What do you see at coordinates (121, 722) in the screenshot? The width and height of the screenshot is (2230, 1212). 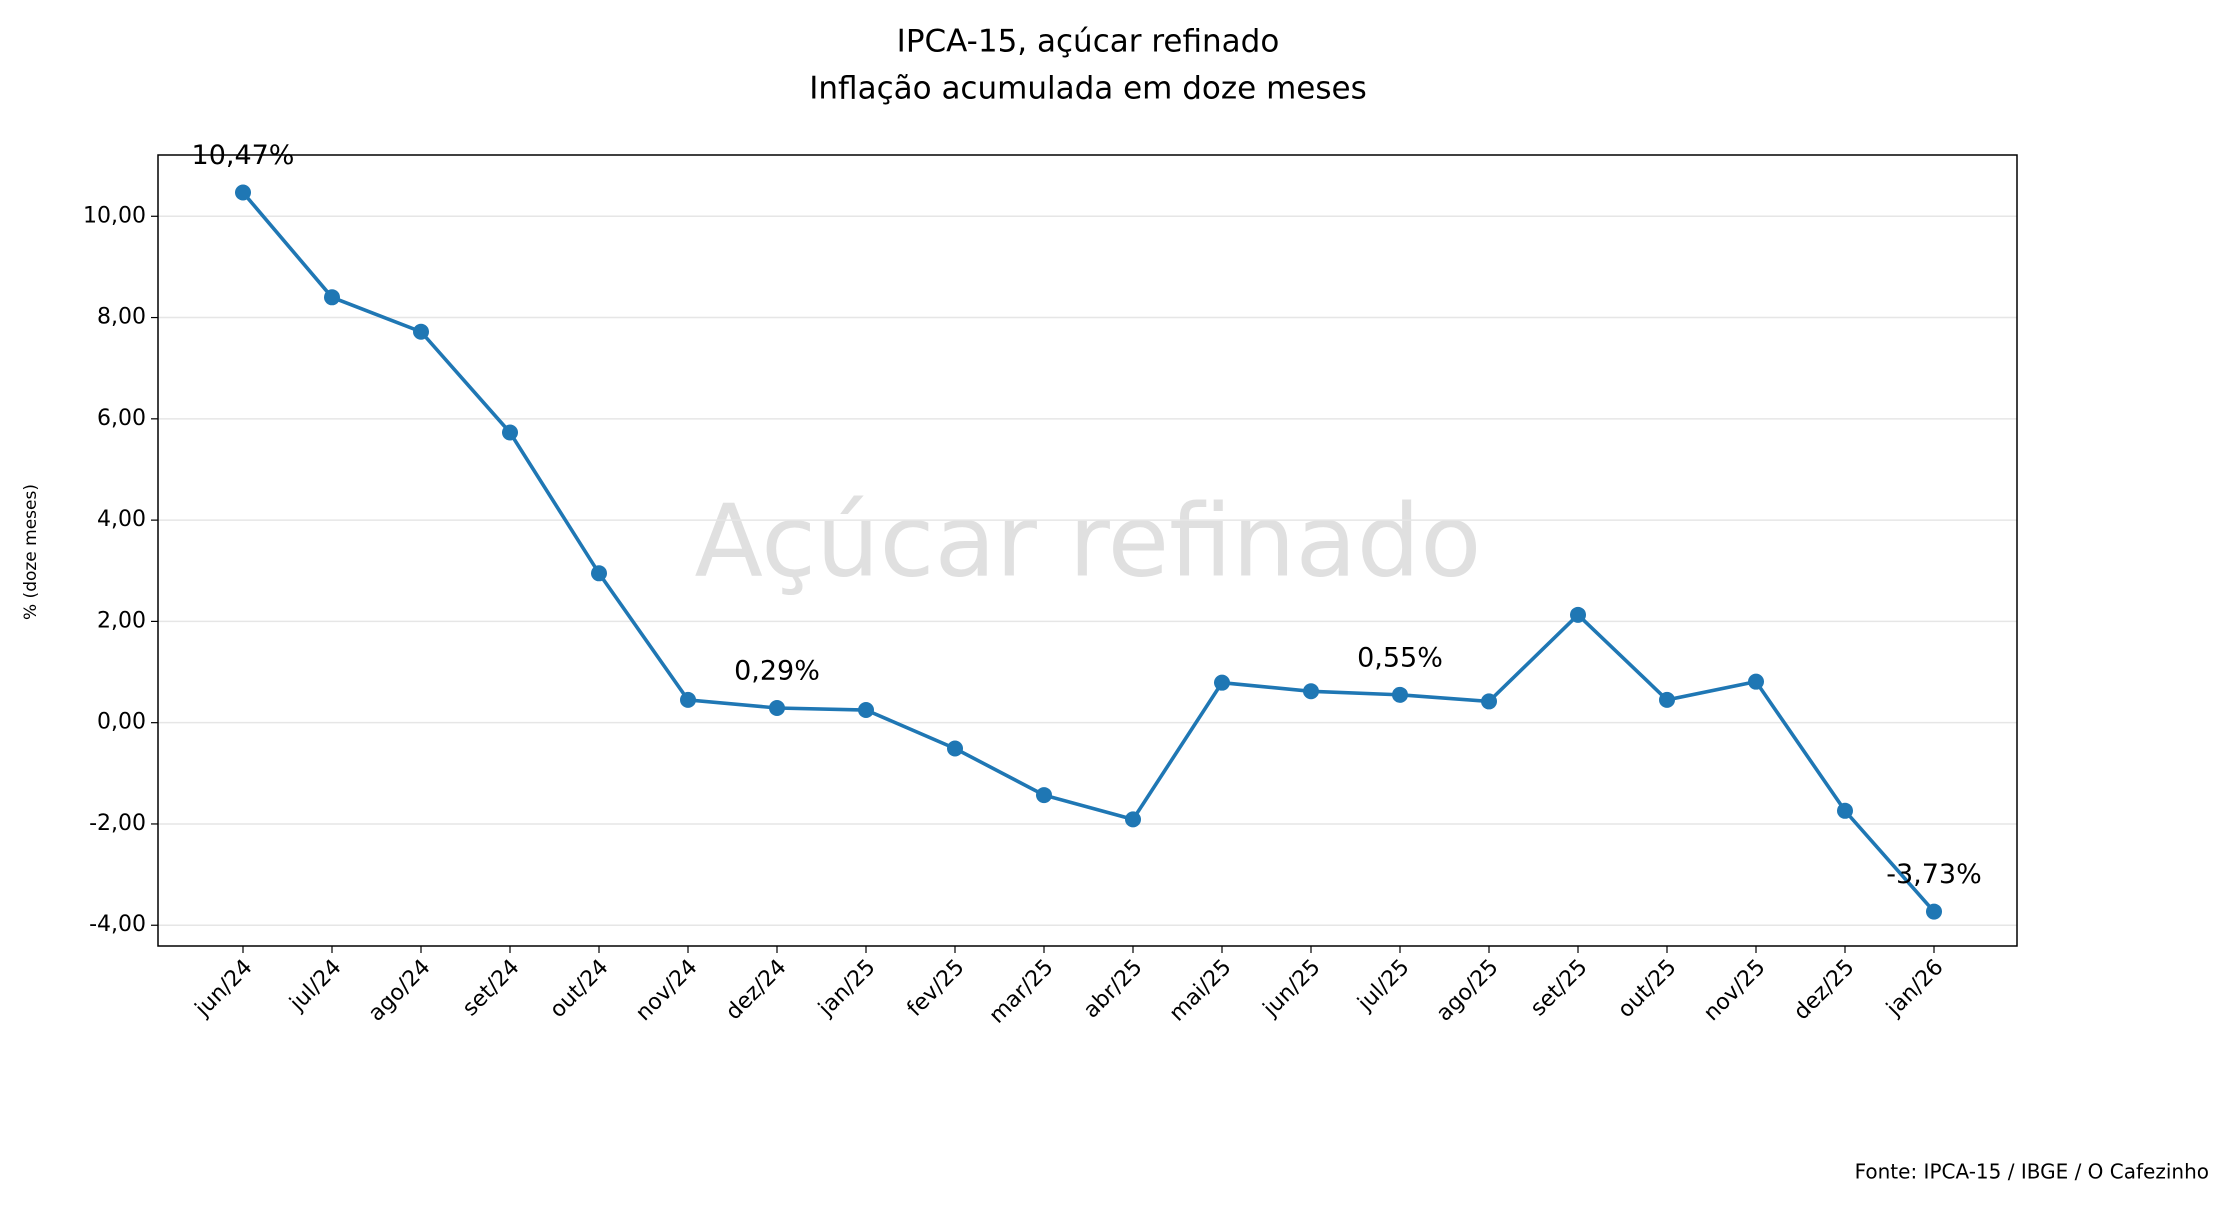 I see `y-tick-label: 0,00` at bounding box center [121, 722].